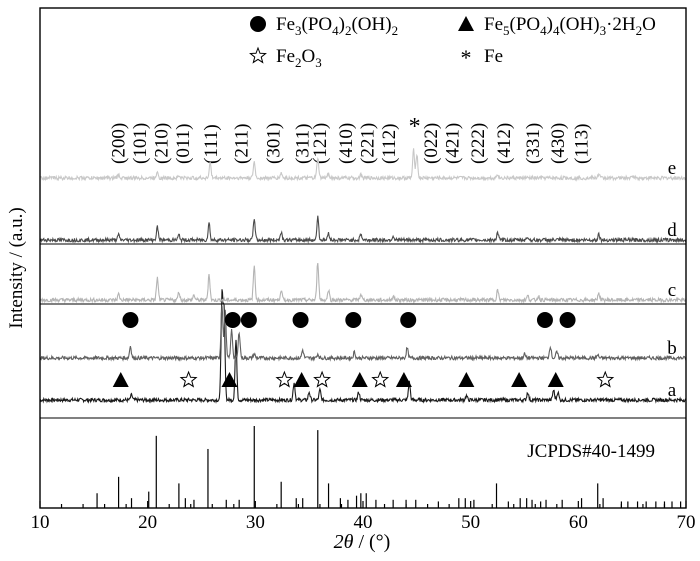 The height and width of the screenshot is (561, 700). What do you see at coordinates (452, 143) in the screenshot?
I see `hkl-label: (421)` at bounding box center [452, 143].